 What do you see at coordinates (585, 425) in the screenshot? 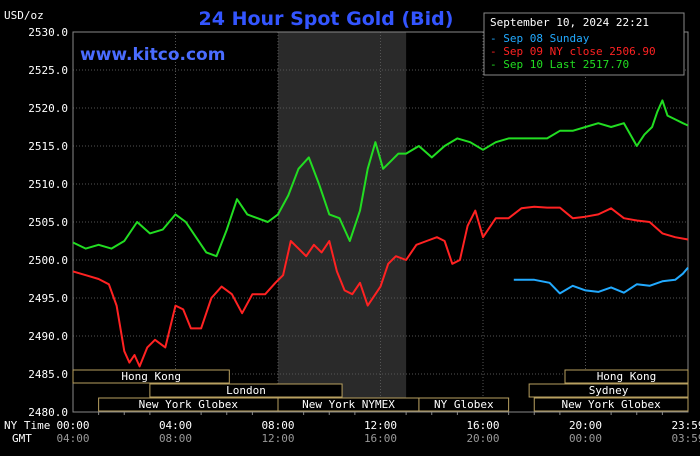
I see `x-tick-label-ny: 20:00` at bounding box center [585, 425].